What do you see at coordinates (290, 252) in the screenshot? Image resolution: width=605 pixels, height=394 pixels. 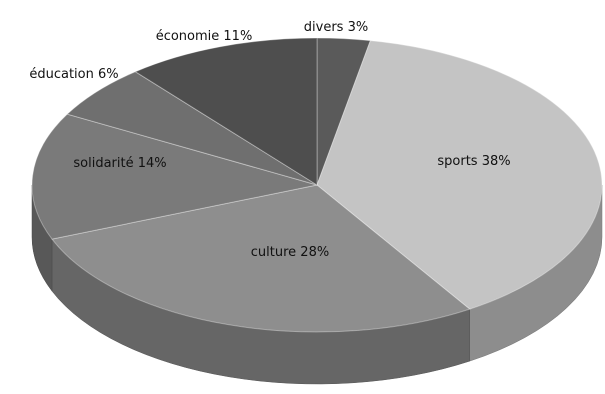 I see `slice-label-culture: culture 28%` at bounding box center [290, 252].